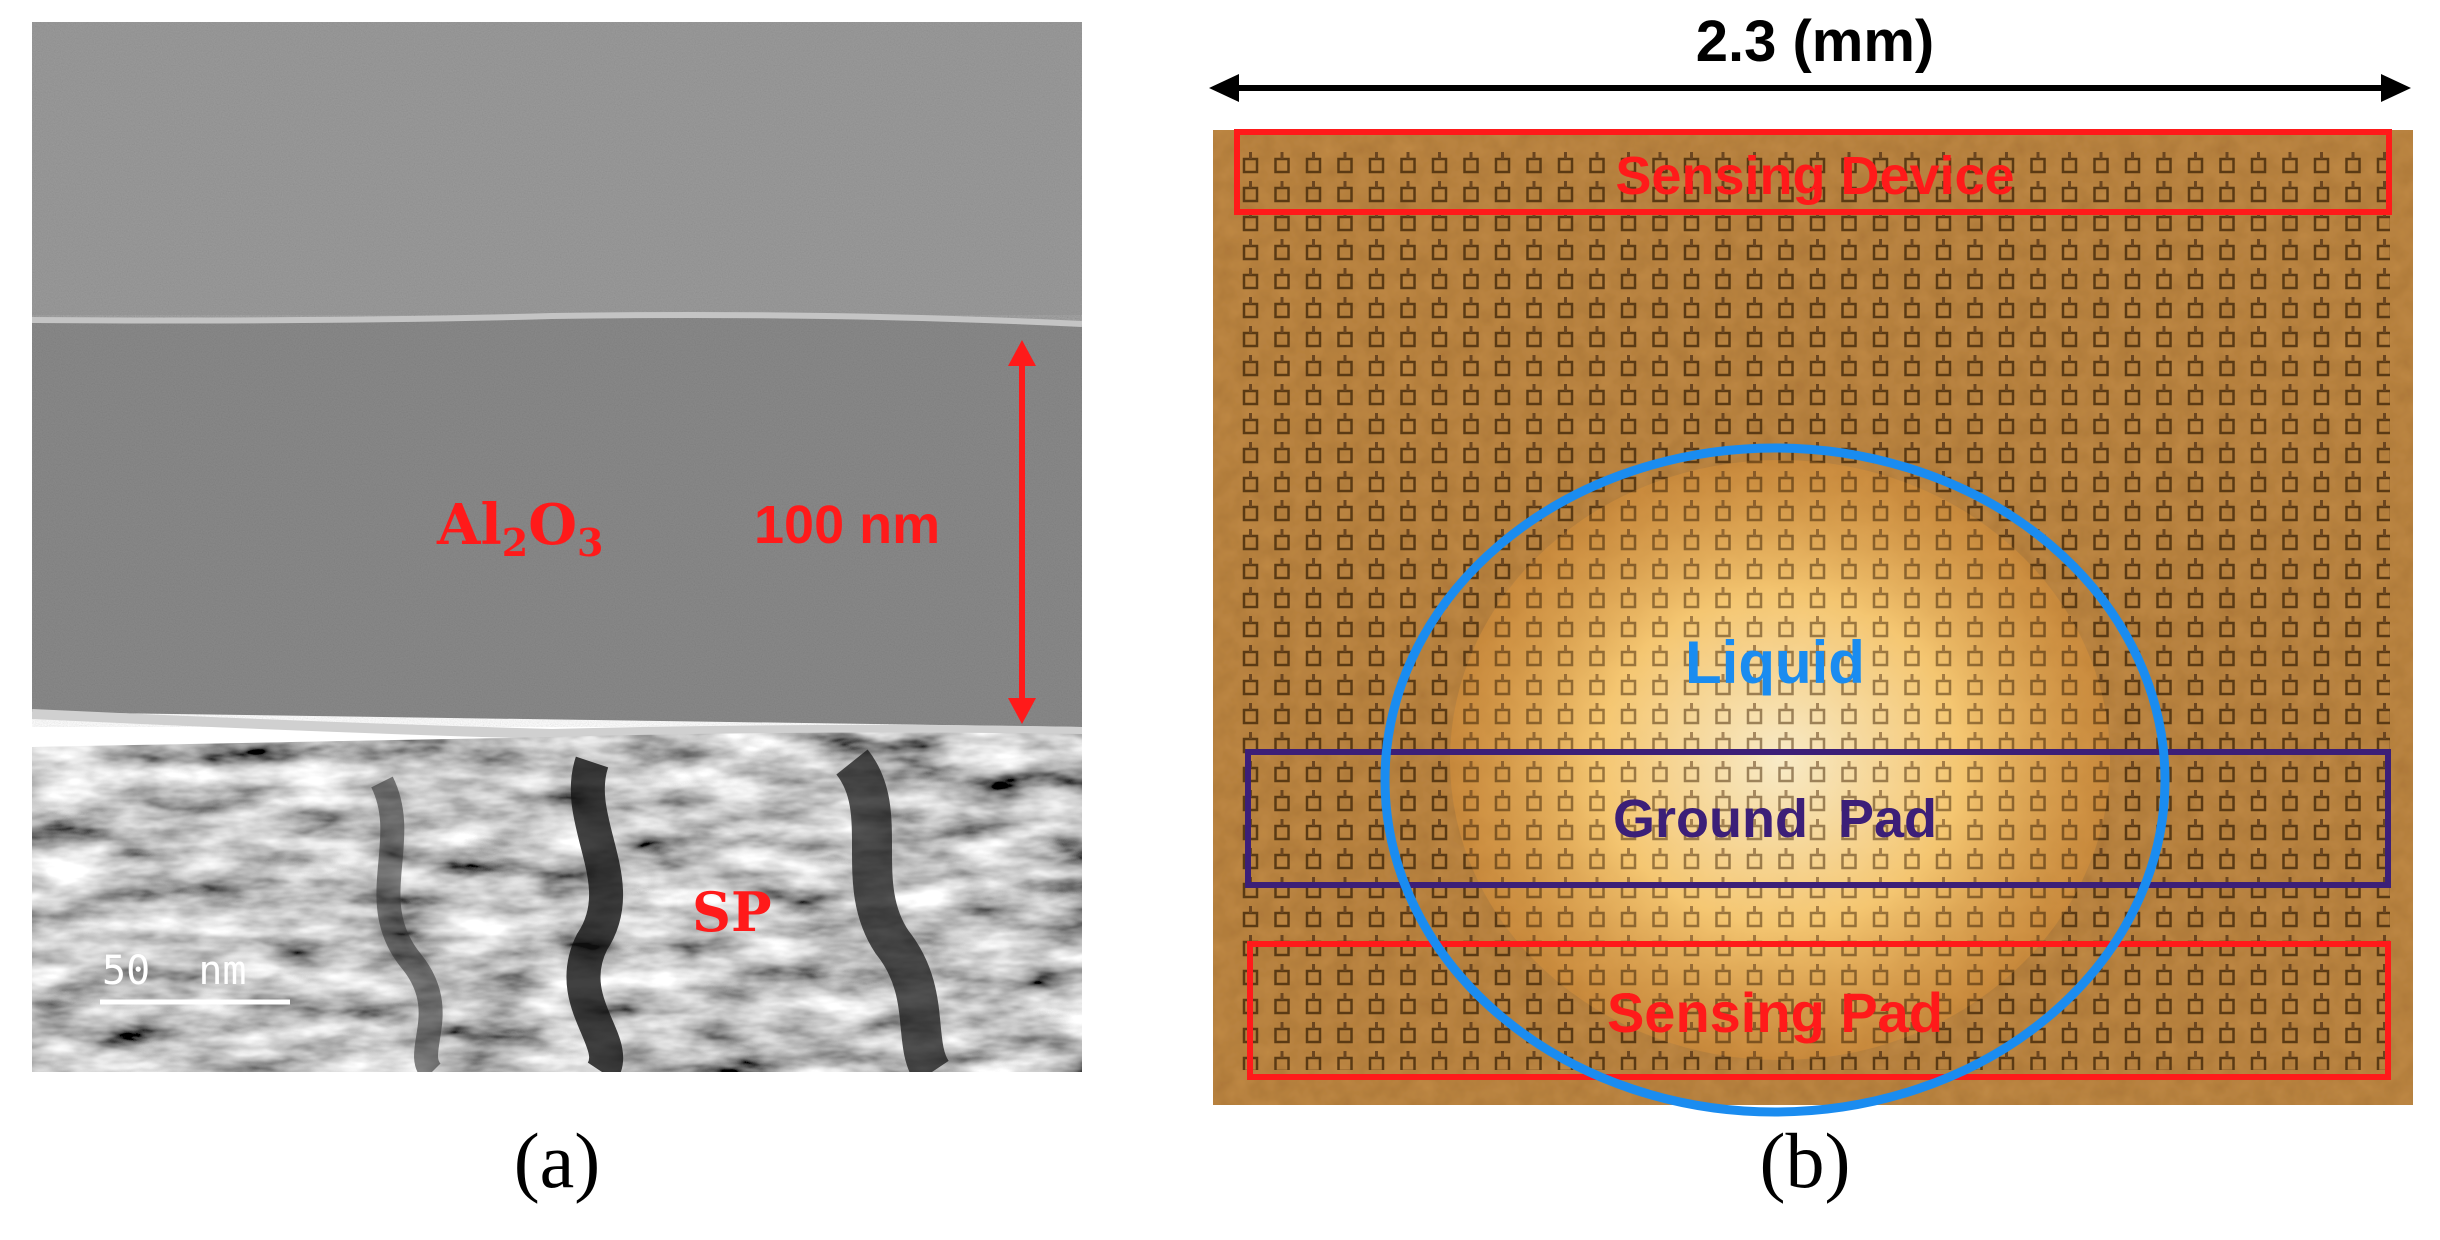 This screenshot has height=1240, width=2440. What do you see at coordinates (1815, 176) in the screenshot?
I see `sensing-device-label: Sensing Device` at bounding box center [1815, 176].